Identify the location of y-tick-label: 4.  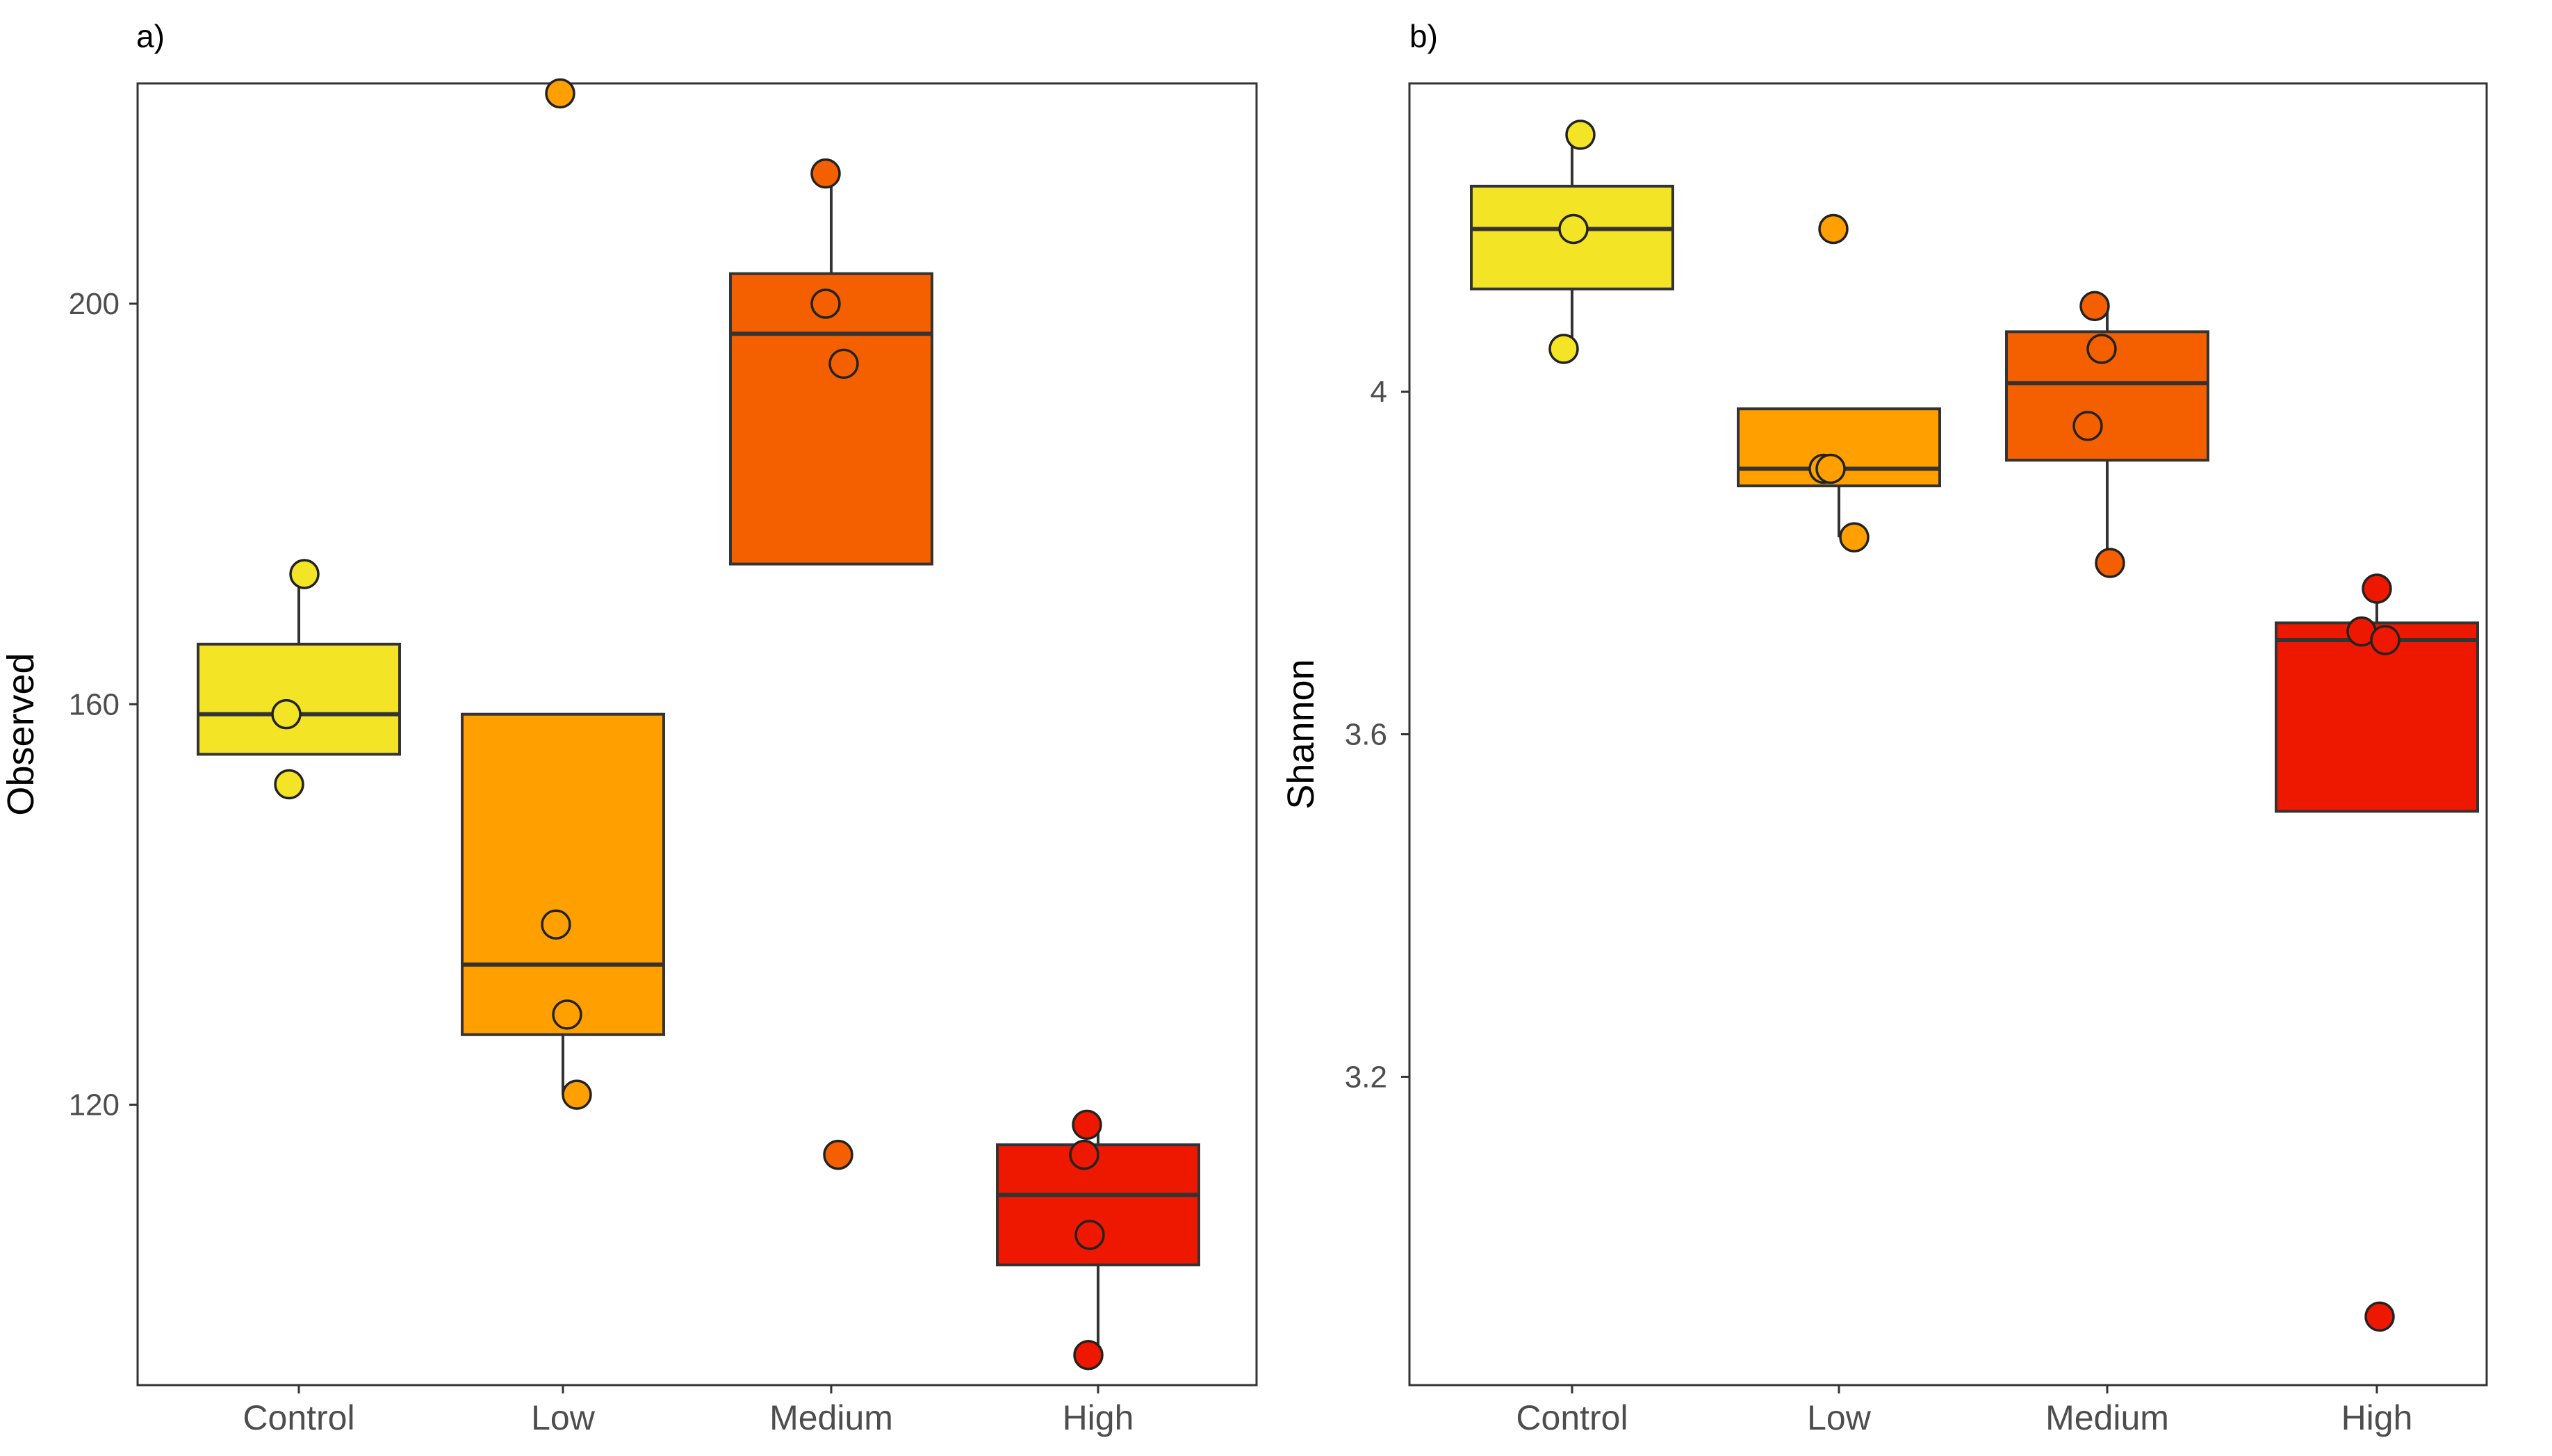
(1379, 392).